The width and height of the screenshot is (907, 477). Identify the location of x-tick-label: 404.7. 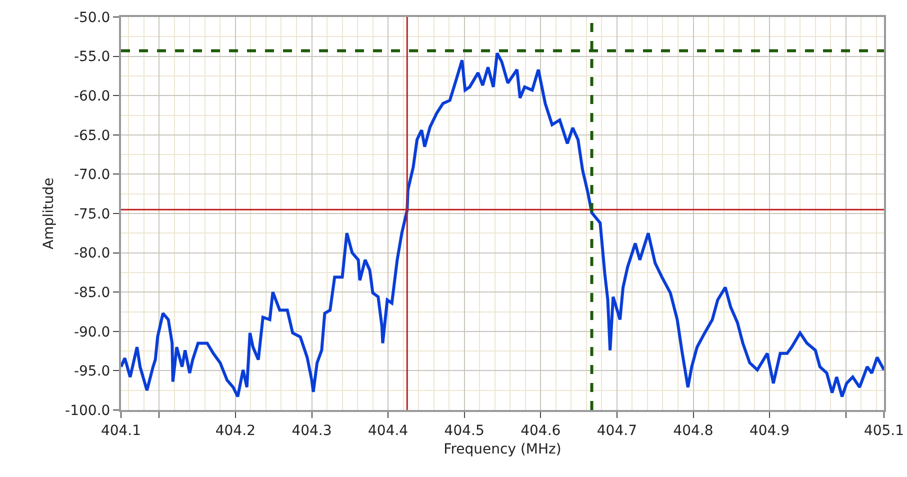
(616, 430).